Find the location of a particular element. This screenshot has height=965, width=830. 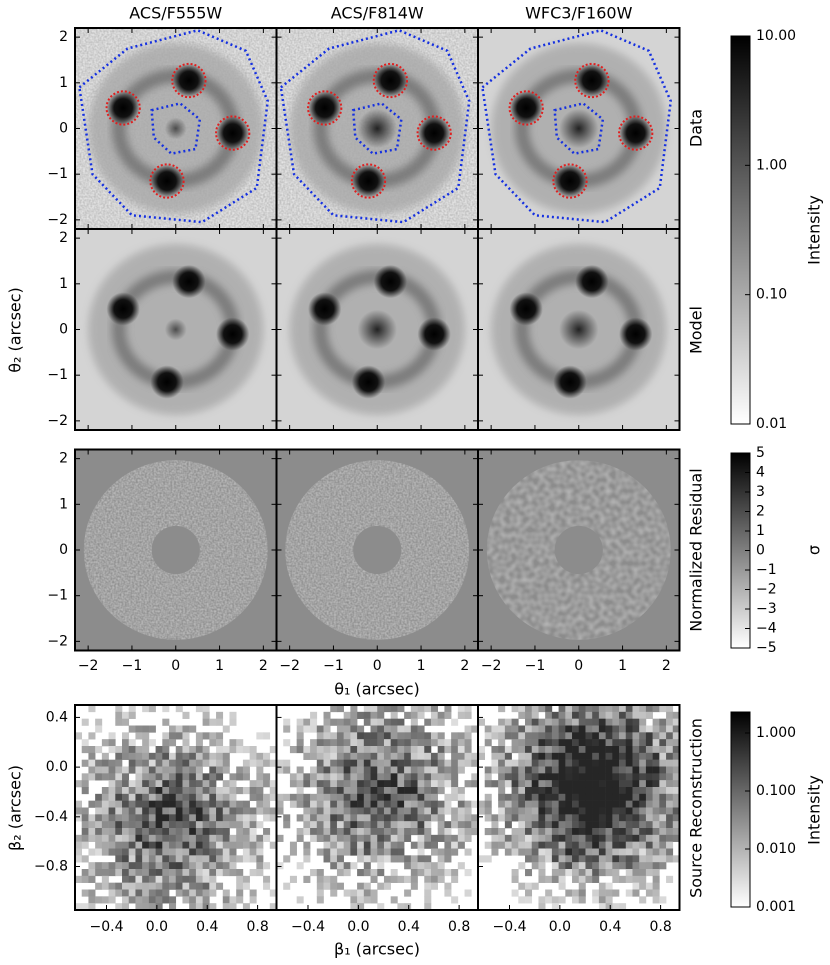

y-tick-label: 0.4 is located at coordinates (57, 717).